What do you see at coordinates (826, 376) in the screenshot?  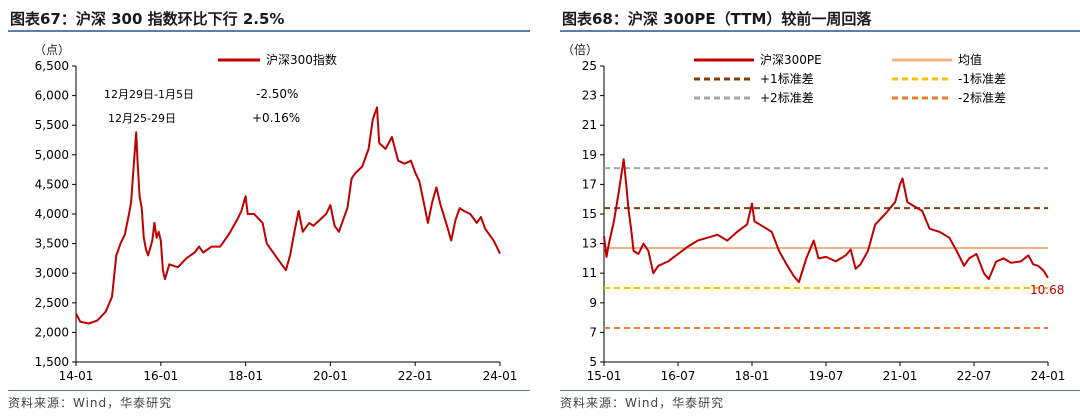 I see `x-tick-label: 19-07` at bounding box center [826, 376].